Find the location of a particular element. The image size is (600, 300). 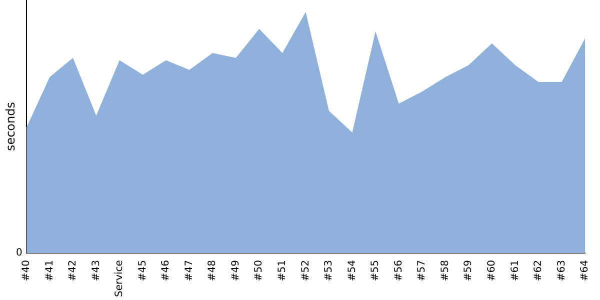

x-tick-label: #43 is located at coordinates (96, 271).